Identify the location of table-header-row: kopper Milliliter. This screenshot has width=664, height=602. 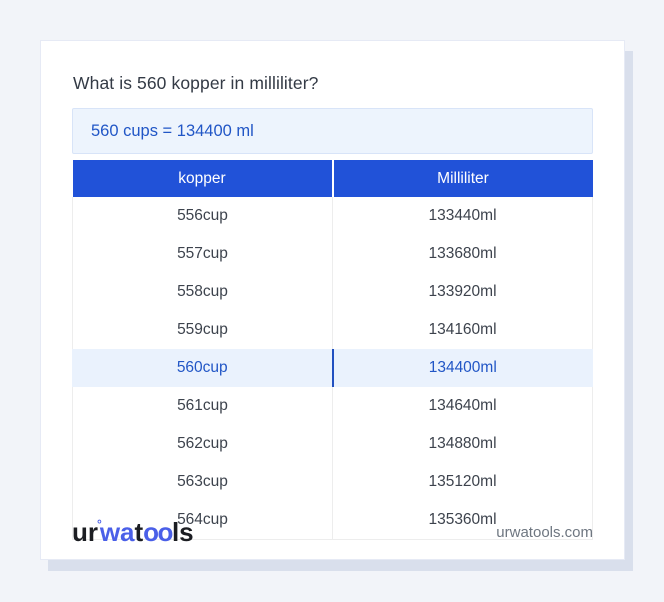
(332, 178).